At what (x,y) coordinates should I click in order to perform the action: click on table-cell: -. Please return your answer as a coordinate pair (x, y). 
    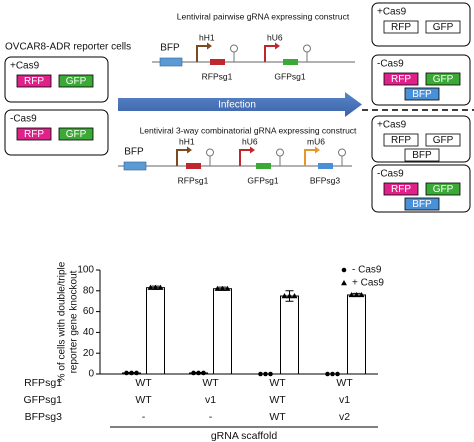
    Looking at the image, I should click on (211, 417).